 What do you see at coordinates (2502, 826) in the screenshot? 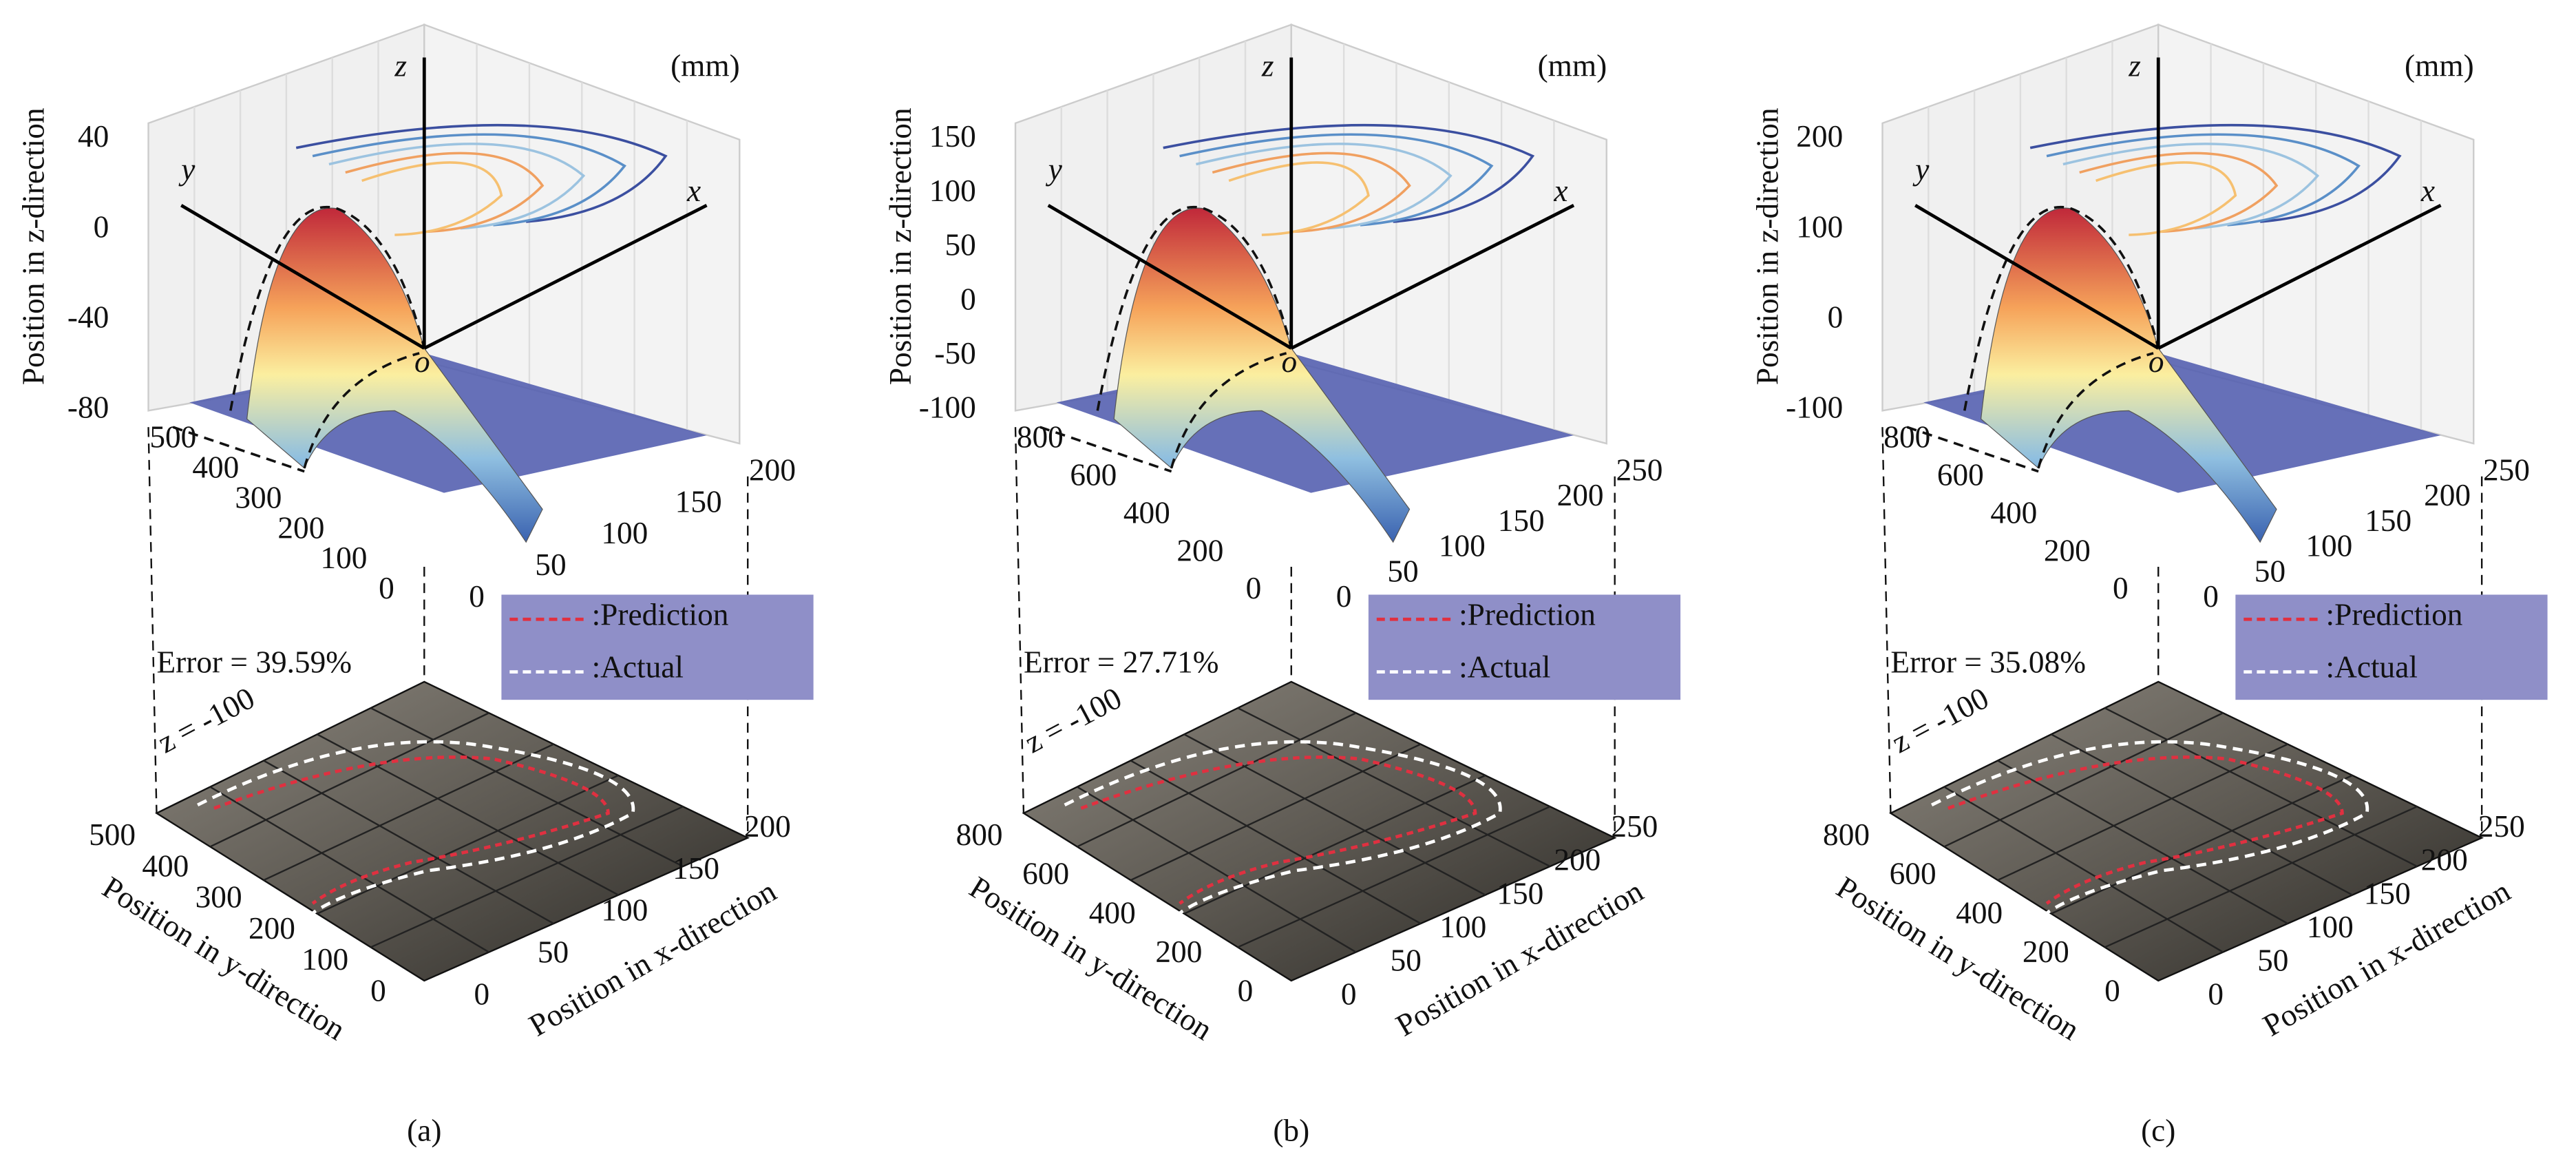
I see `bottom-x-ticks: 250` at bounding box center [2502, 826].